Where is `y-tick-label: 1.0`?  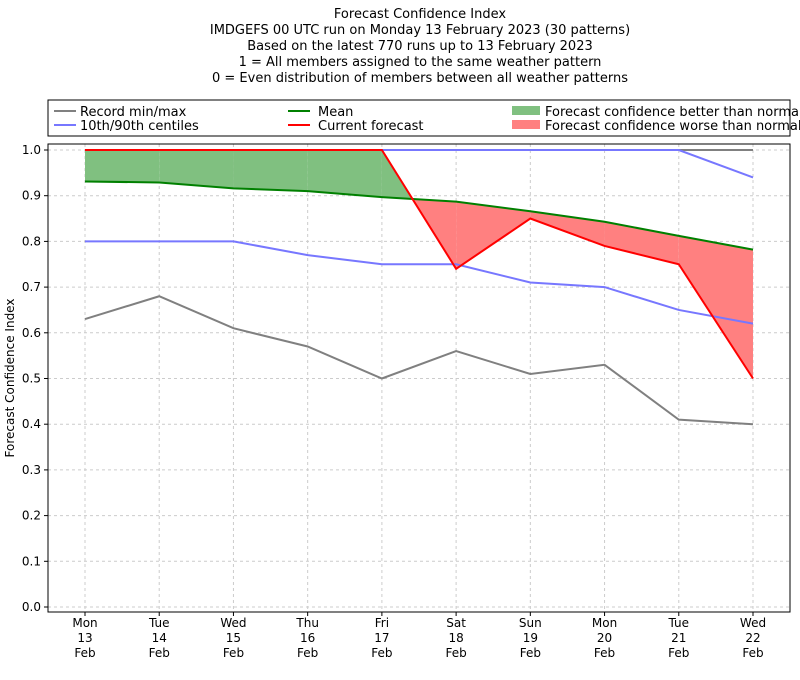
y-tick-label: 1.0 is located at coordinates (31, 150).